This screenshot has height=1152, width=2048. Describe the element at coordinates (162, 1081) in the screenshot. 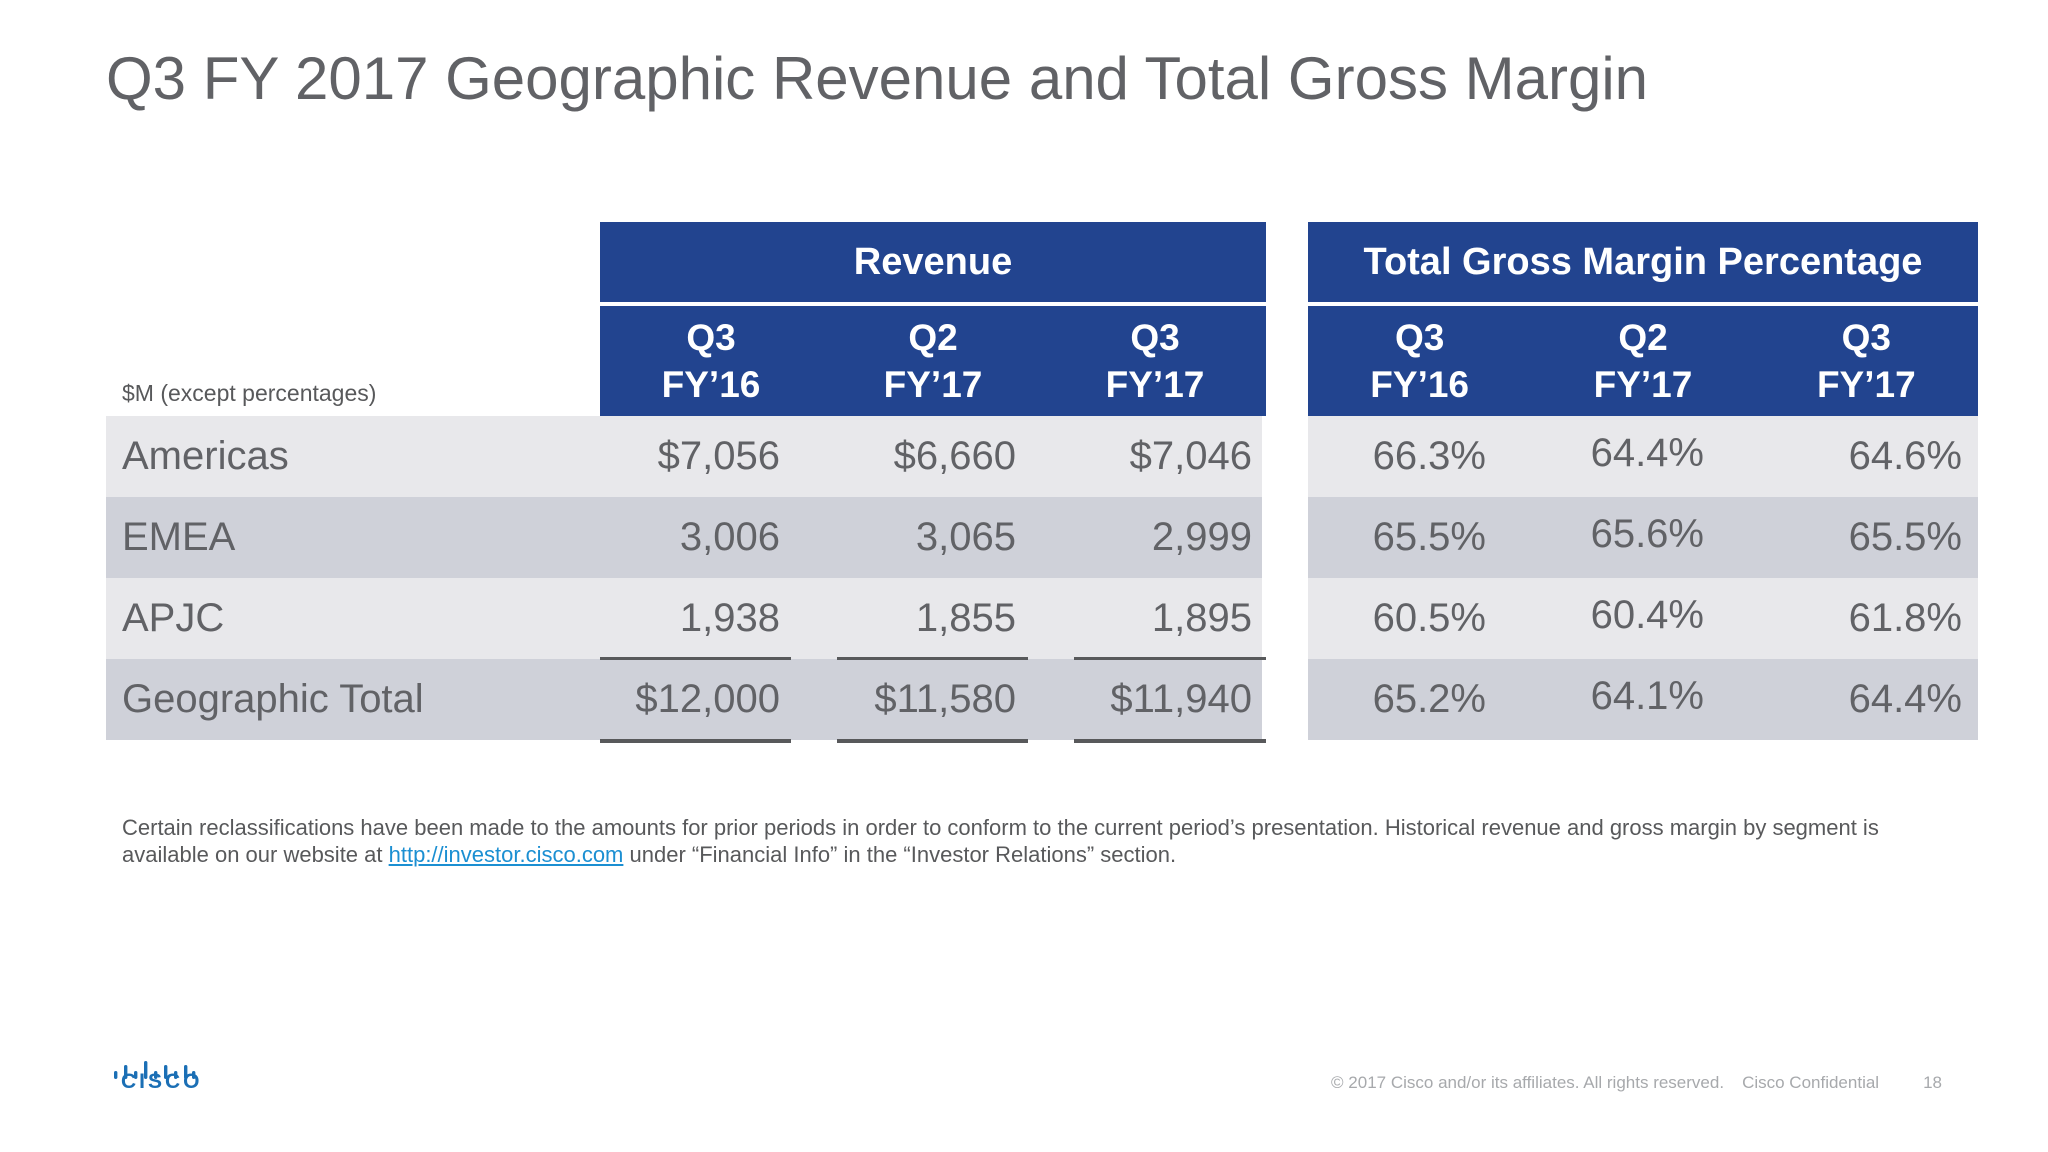

I see `cisco-wordmark: CISCO` at that location.